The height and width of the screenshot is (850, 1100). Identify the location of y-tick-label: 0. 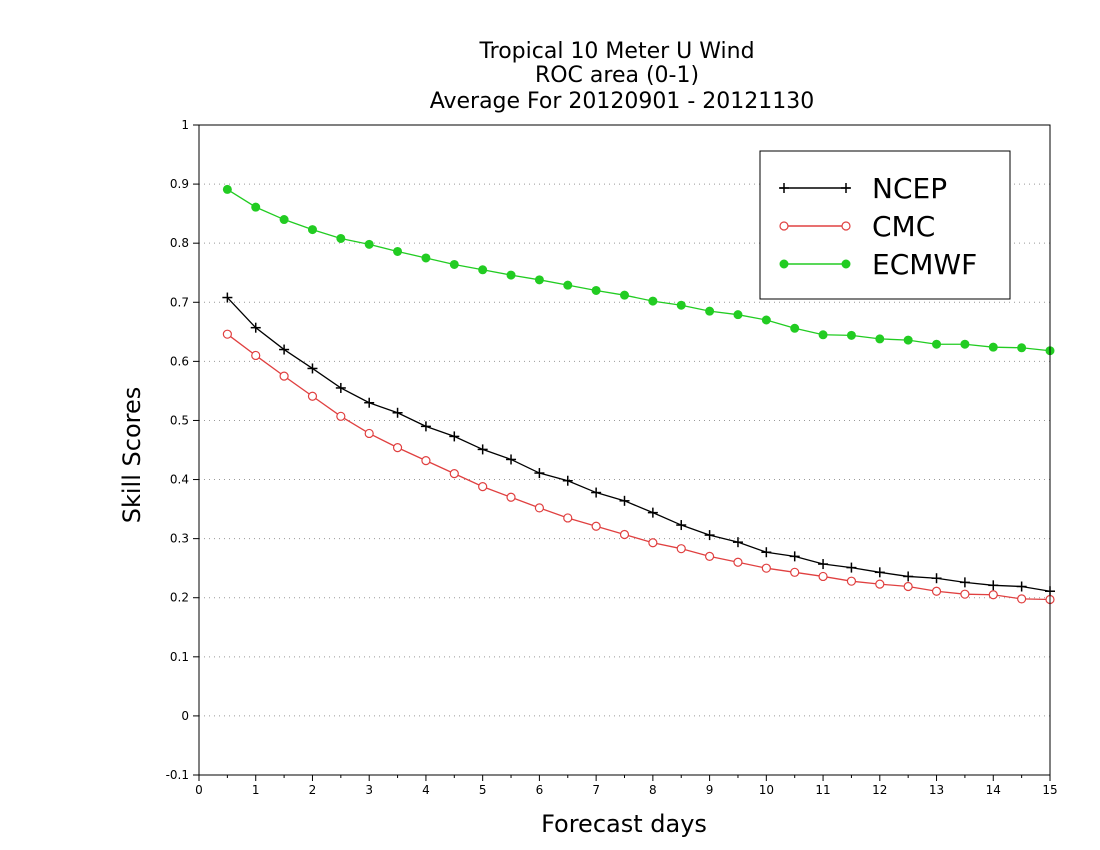
(185, 716).